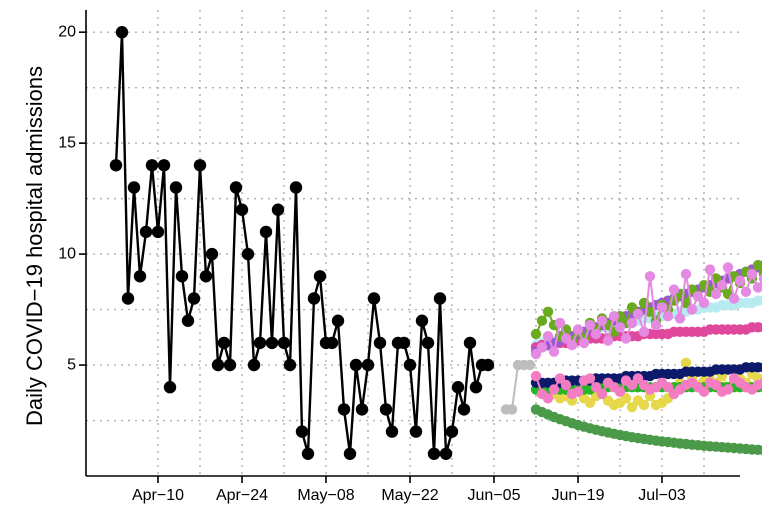 The image size is (762, 516). I want to click on x-tick-label: Jul−03, so click(662, 495).